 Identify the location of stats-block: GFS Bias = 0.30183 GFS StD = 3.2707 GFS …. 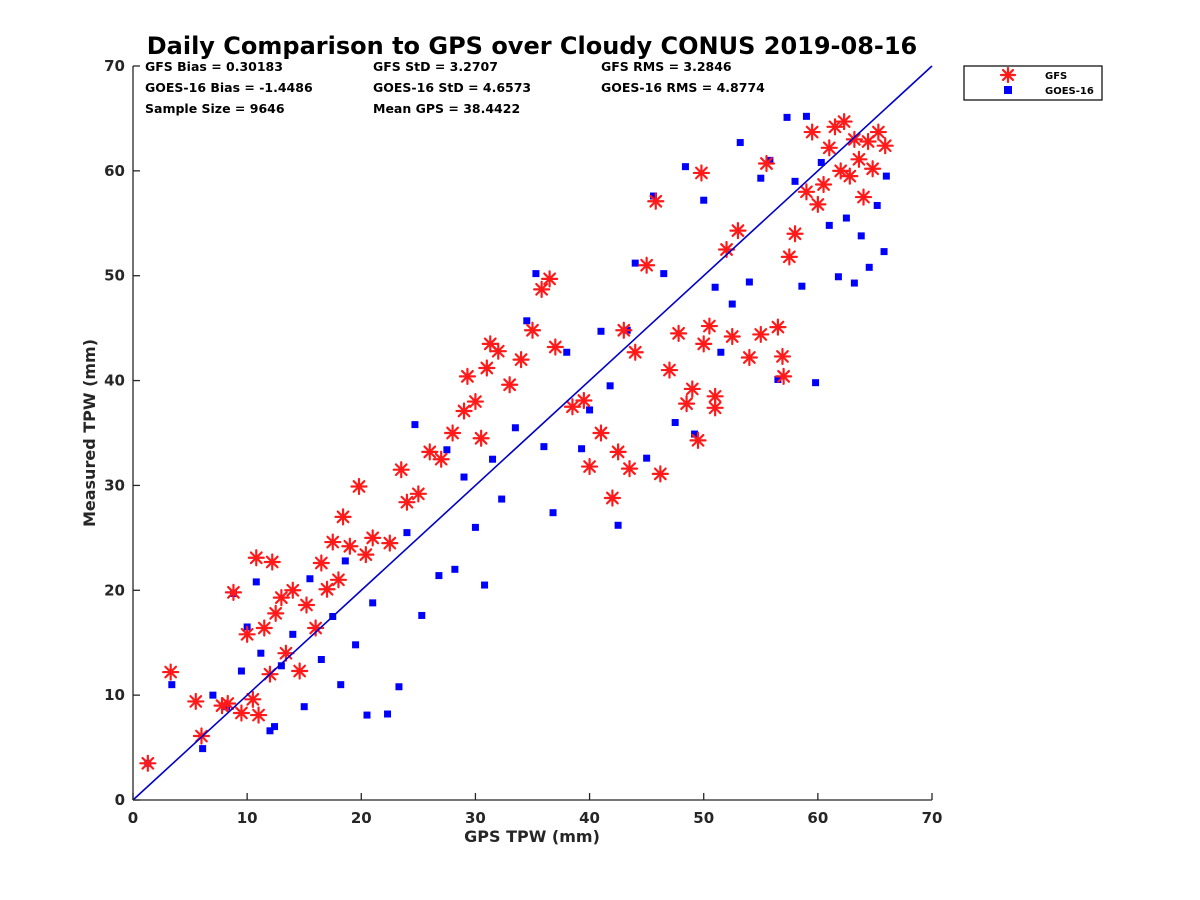
(455, 87).